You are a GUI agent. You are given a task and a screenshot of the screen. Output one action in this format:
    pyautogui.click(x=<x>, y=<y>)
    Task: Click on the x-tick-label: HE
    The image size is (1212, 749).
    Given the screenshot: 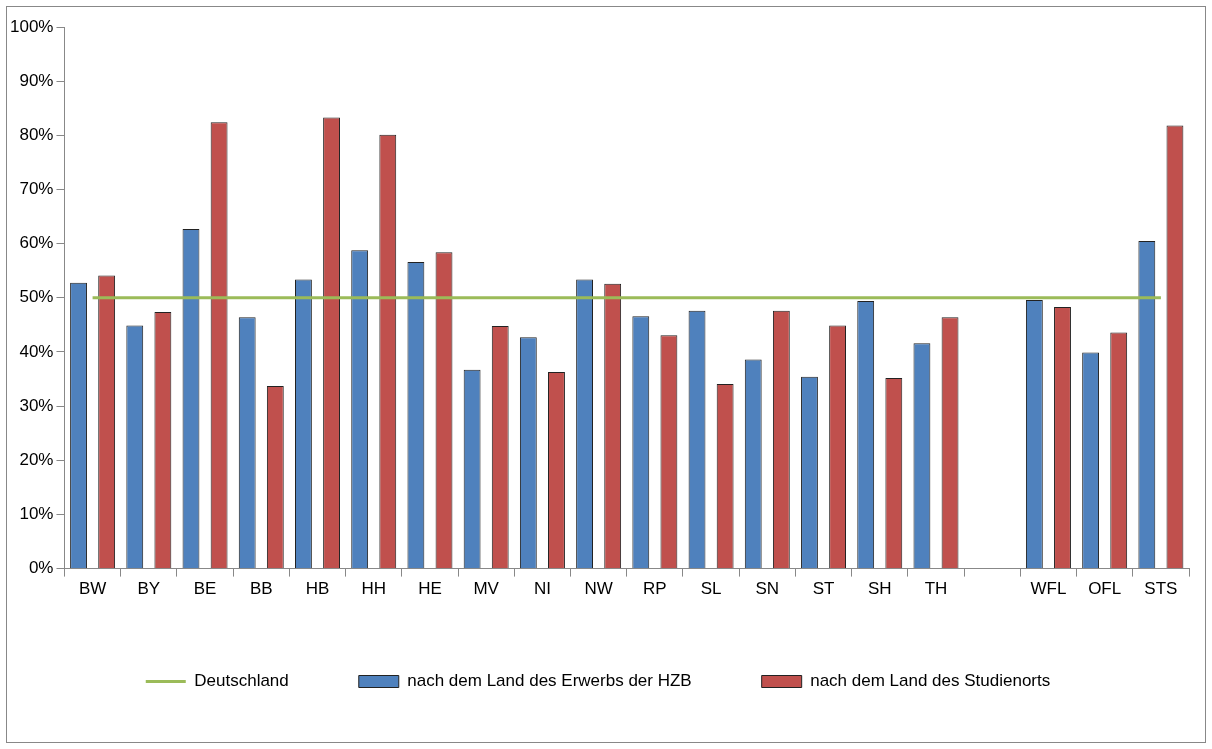 What is the action you would take?
    pyautogui.click(x=430, y=589)
    